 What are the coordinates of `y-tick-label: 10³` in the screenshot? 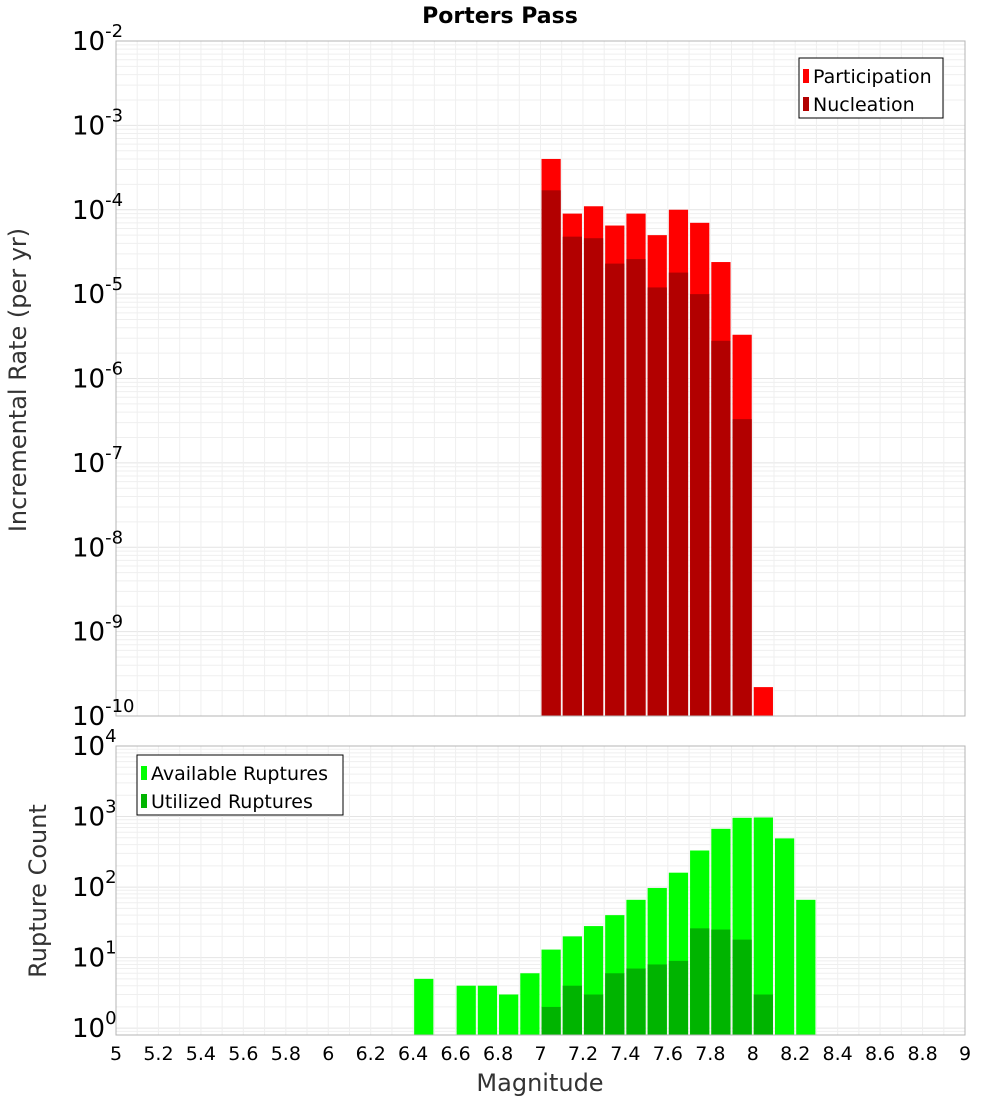 It's located at (94, 815).